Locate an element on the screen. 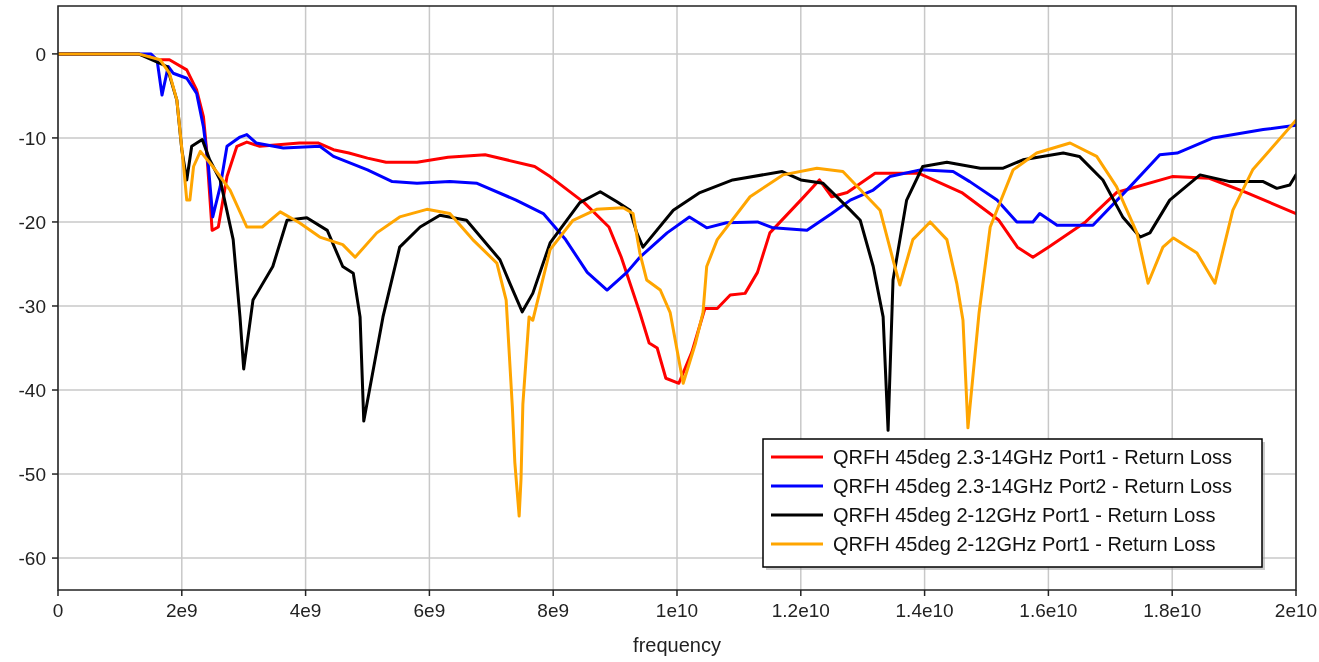  x-tick-label: 1.2e10 is located at coordinates (800, 610).